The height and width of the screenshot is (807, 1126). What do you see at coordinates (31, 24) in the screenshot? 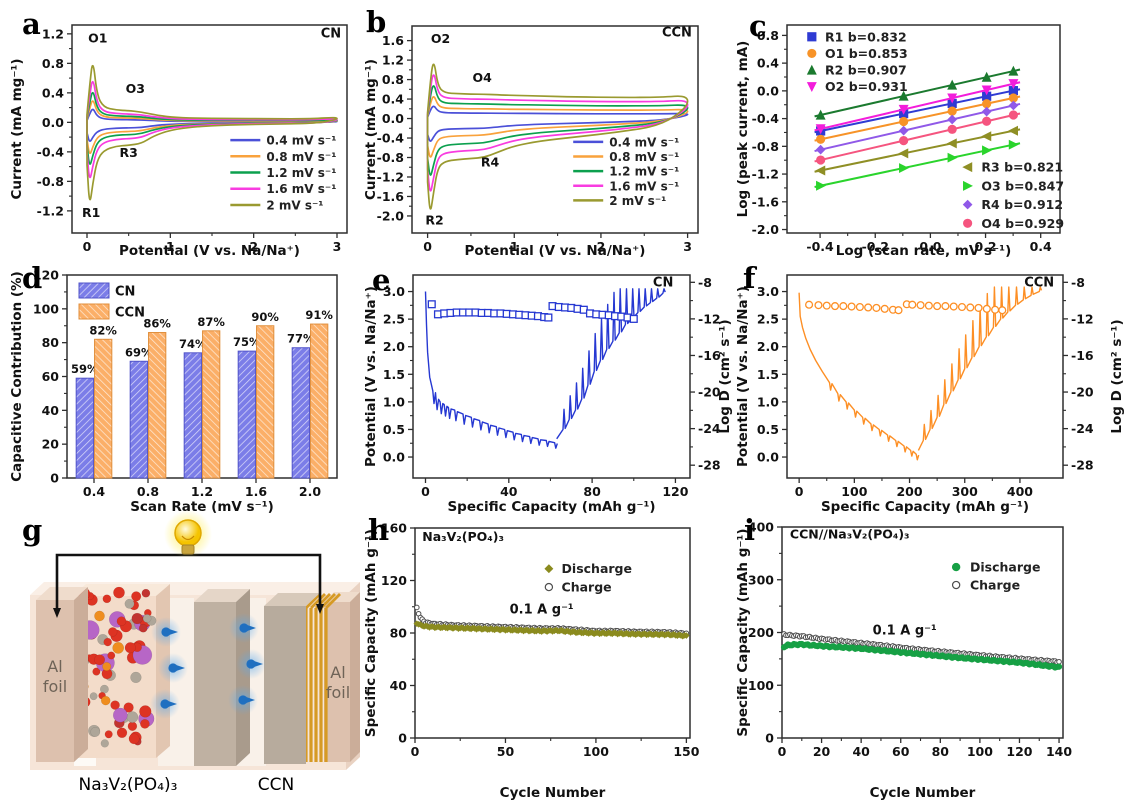
I see `panel-a-letter: a` at bounding box center [31, 24].